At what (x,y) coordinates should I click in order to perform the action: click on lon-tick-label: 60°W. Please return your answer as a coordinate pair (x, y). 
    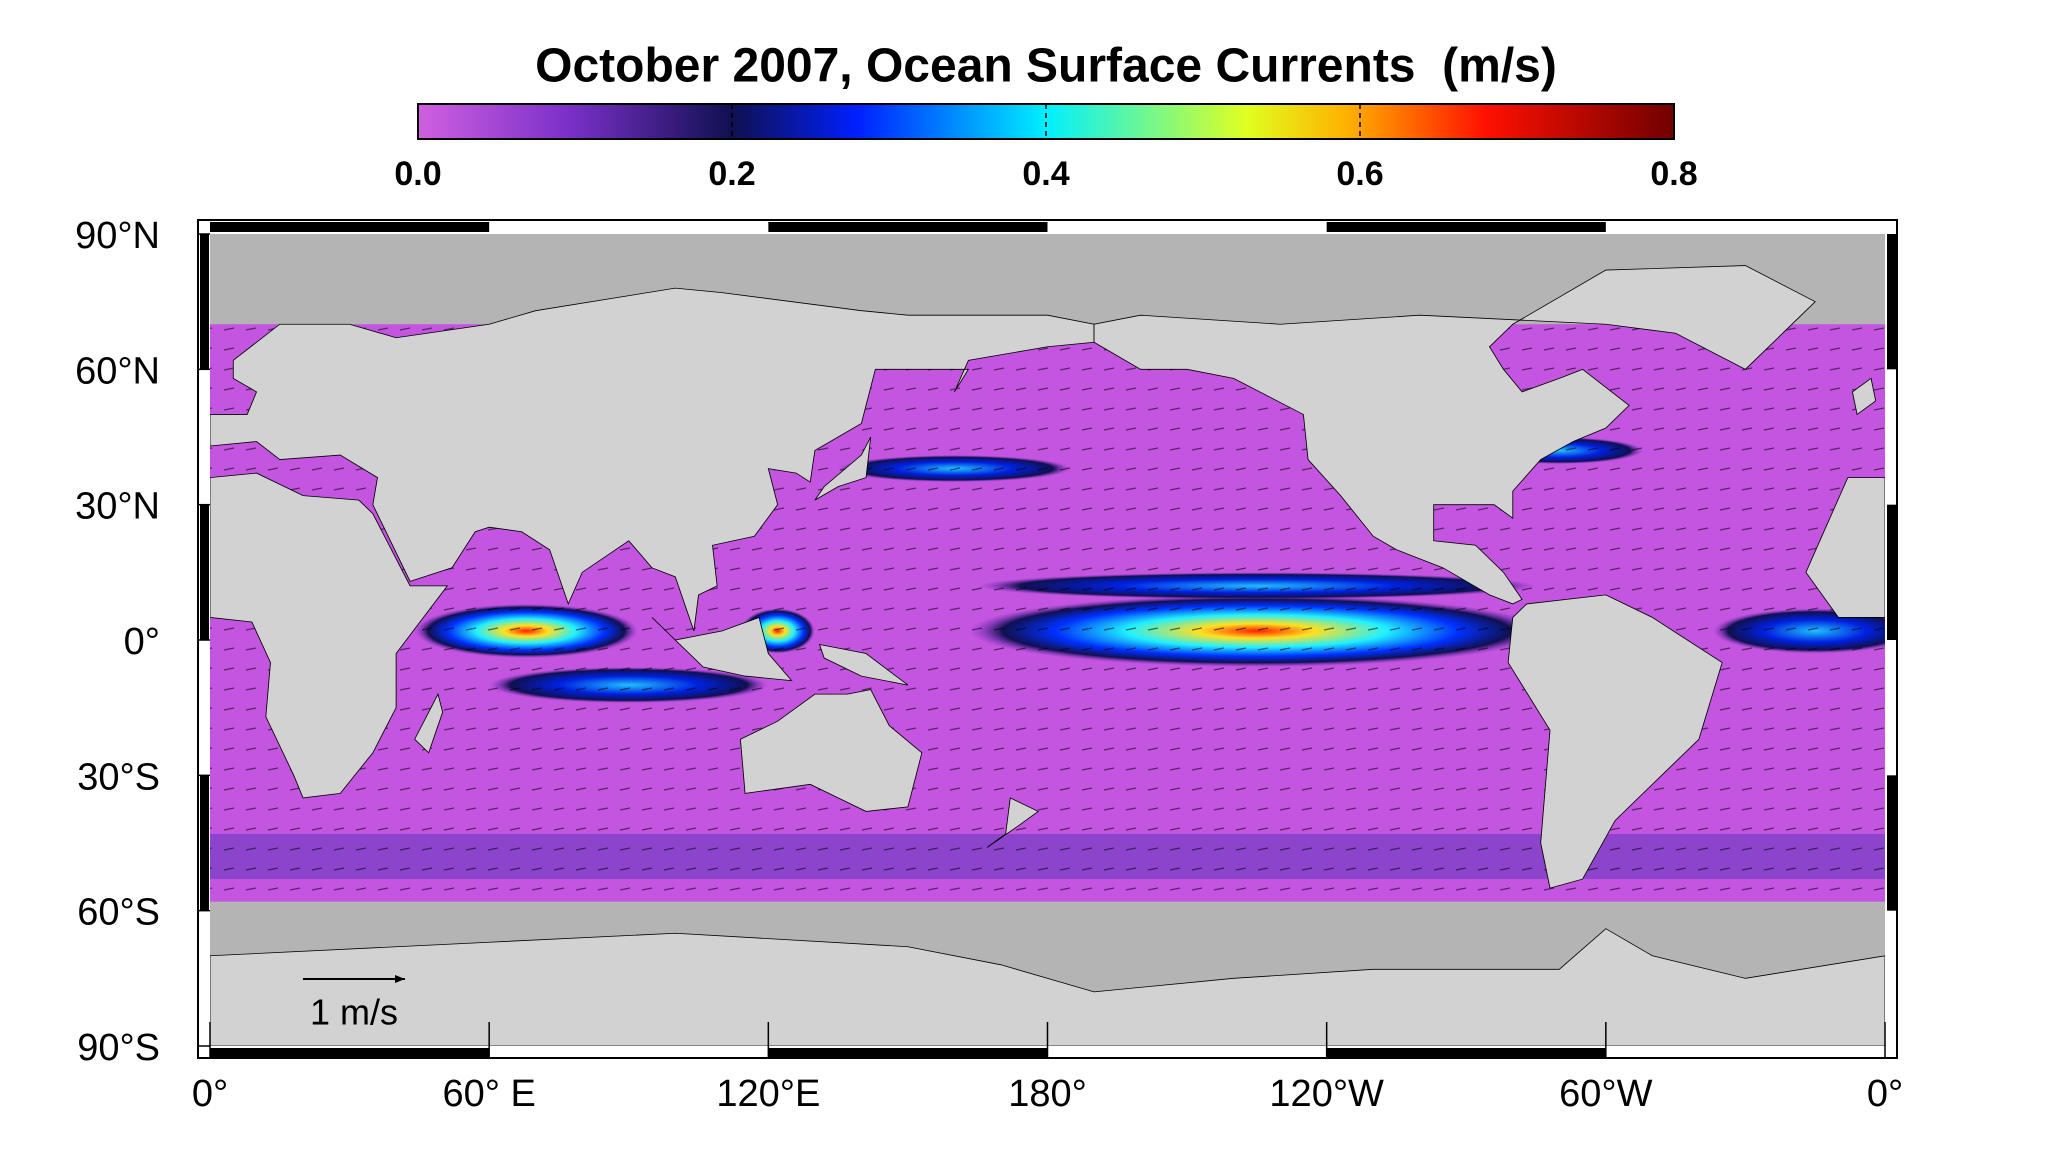
    Looking at the image, I should click on (1605, 1094).